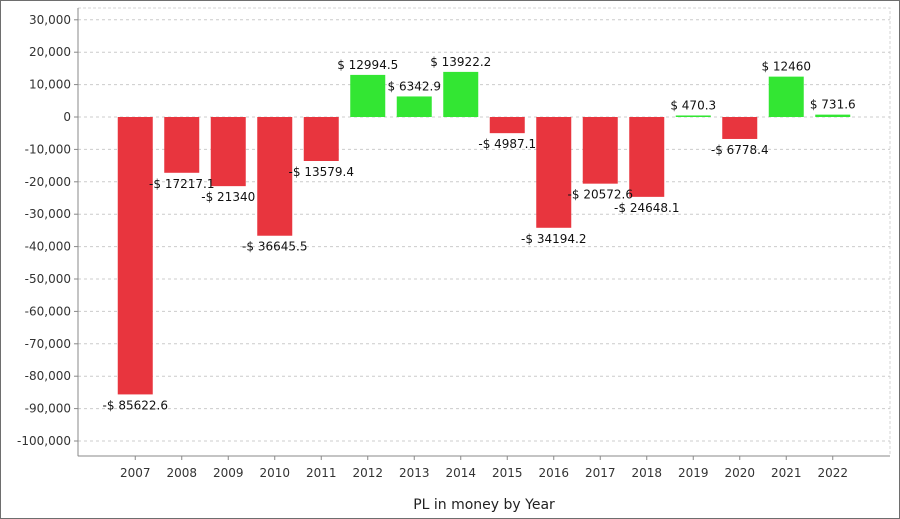 The width and height of the screenshot is (900, 519). Describe the element at coordinates (368, 95) in the screenshot. I see `bar-2012` at that location.